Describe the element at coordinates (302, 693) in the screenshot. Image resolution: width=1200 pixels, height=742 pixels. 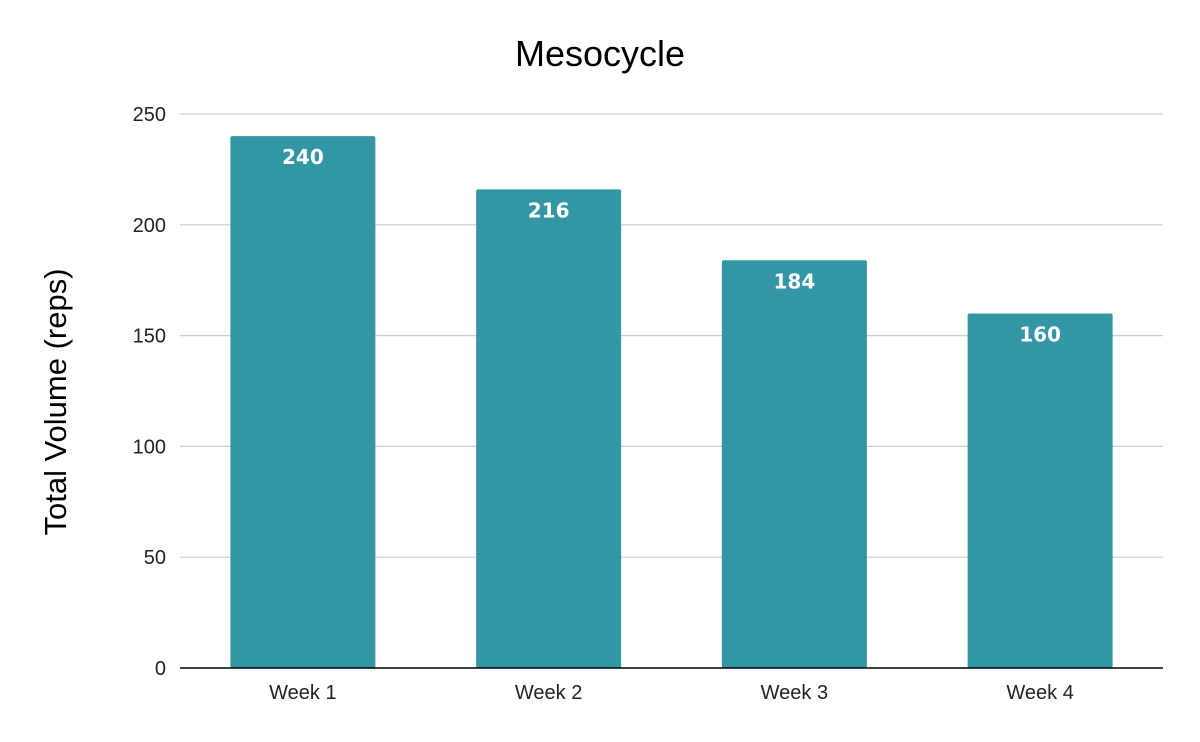
I see `x-tick-label: Week 1` at that location.